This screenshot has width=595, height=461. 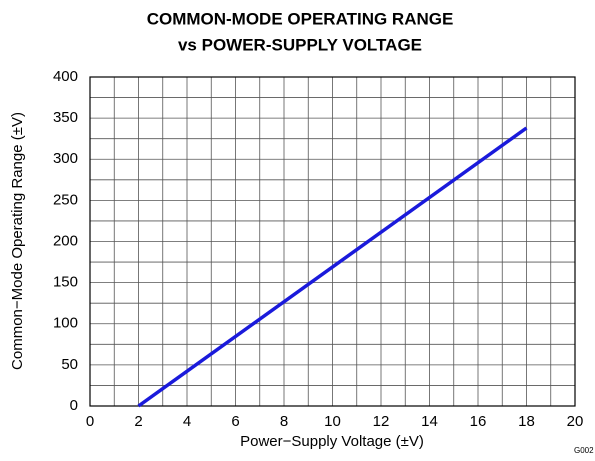 I want to click on y-tick-label: 250, so click(x=65, y=199).